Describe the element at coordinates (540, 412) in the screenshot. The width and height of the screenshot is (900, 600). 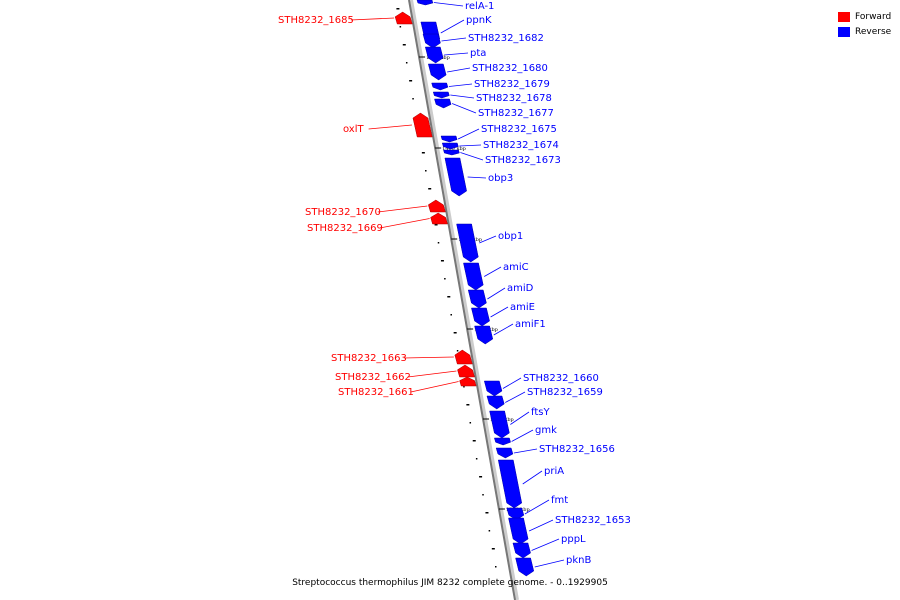
I see `gene-label-ftsy: ftsY` at that location.